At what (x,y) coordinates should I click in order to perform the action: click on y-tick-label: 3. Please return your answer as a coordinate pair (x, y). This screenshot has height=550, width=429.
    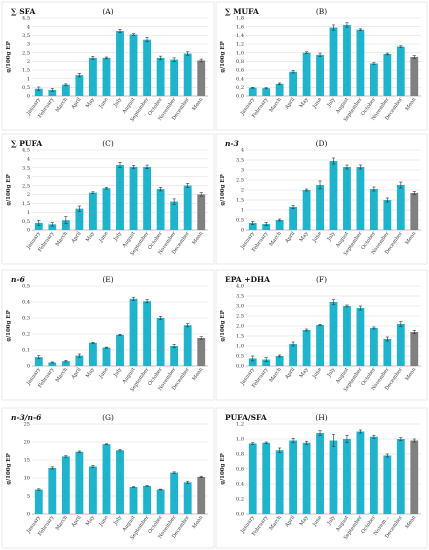
    Looking at the image, I should click on (242, 171).